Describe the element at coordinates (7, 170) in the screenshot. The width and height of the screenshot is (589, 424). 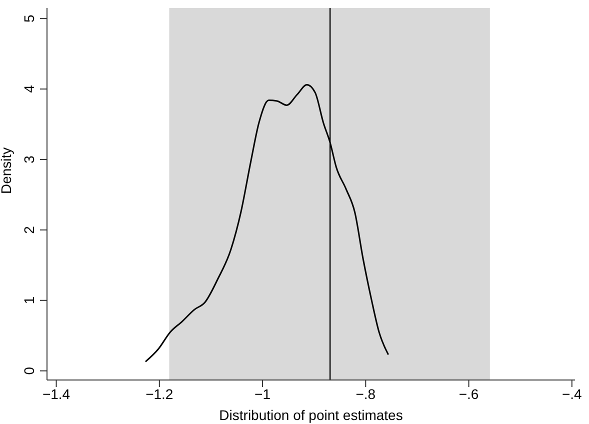
I see `y-axis-title: Density` at that location.